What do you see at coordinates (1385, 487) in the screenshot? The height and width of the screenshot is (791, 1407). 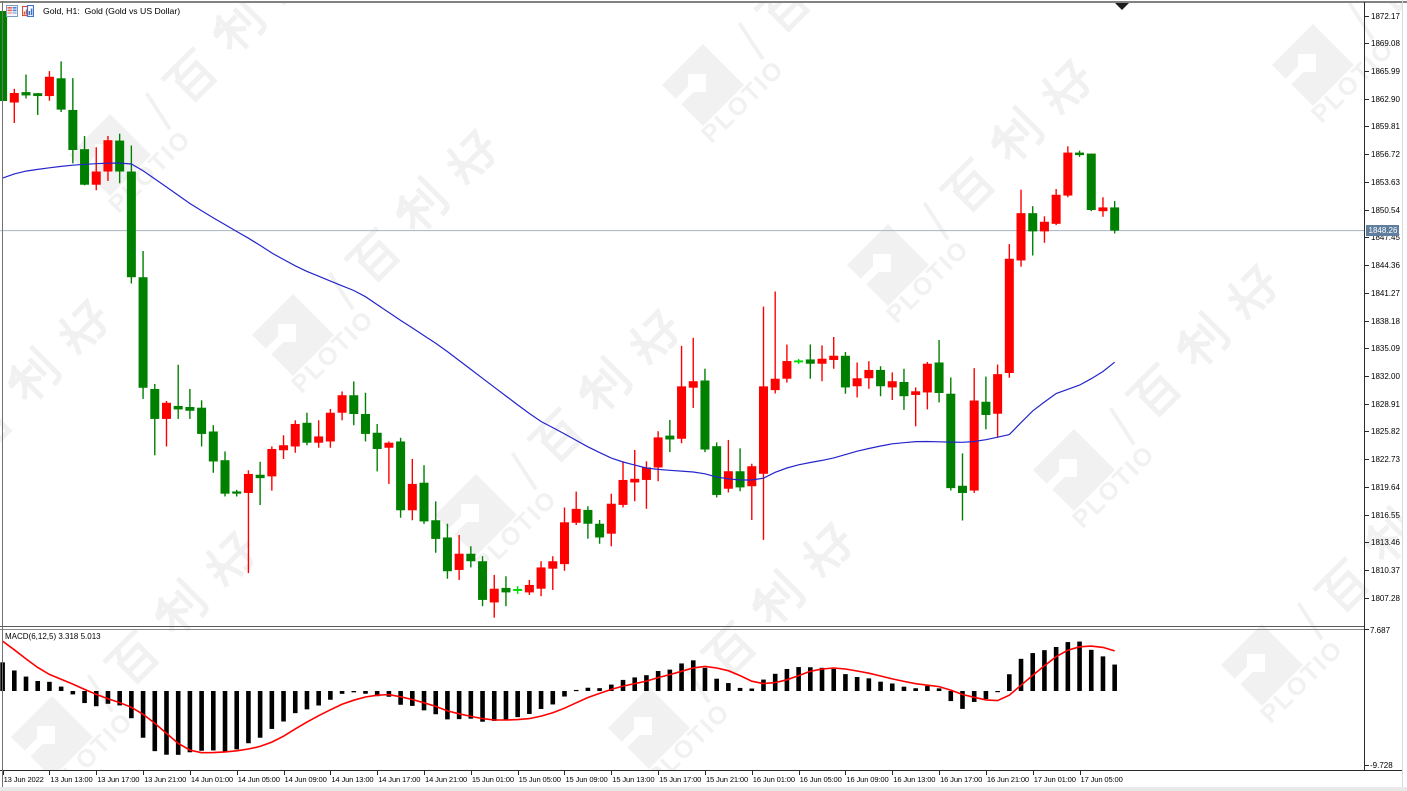 I see `price-tick-label: 1819.64` at bounding box center [1385, 487].